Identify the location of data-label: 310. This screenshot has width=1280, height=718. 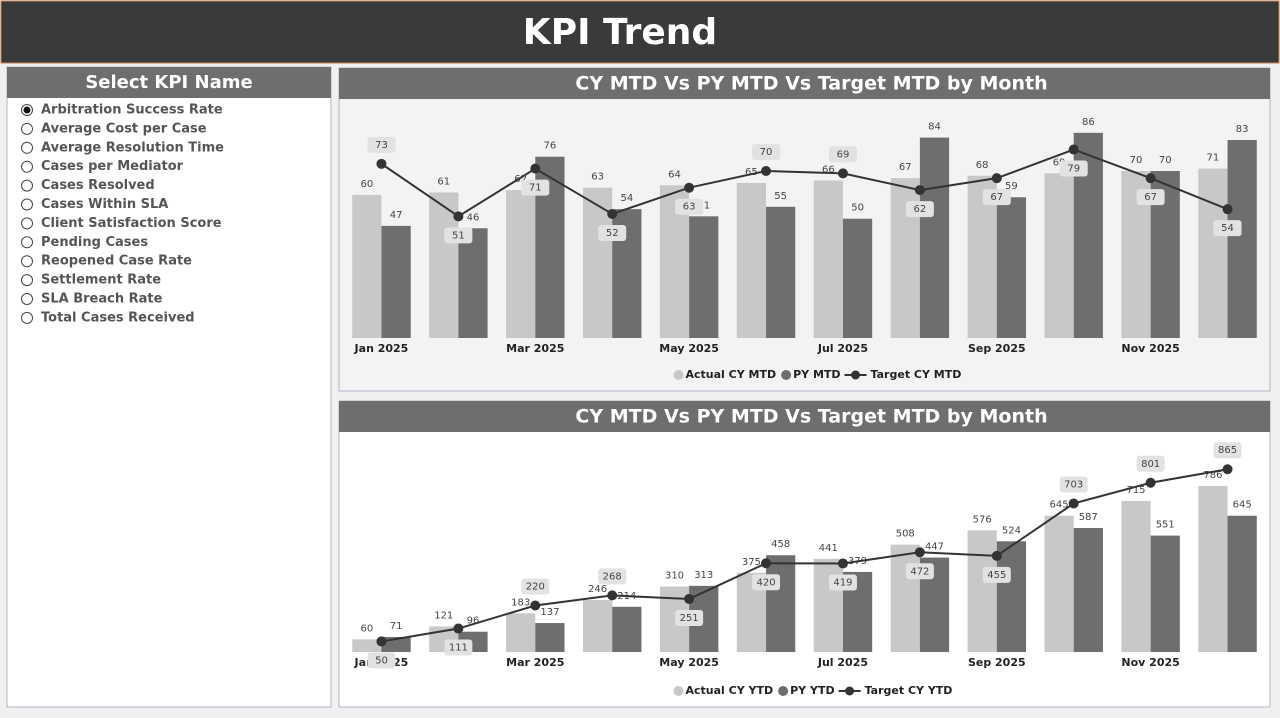
(674, 576).